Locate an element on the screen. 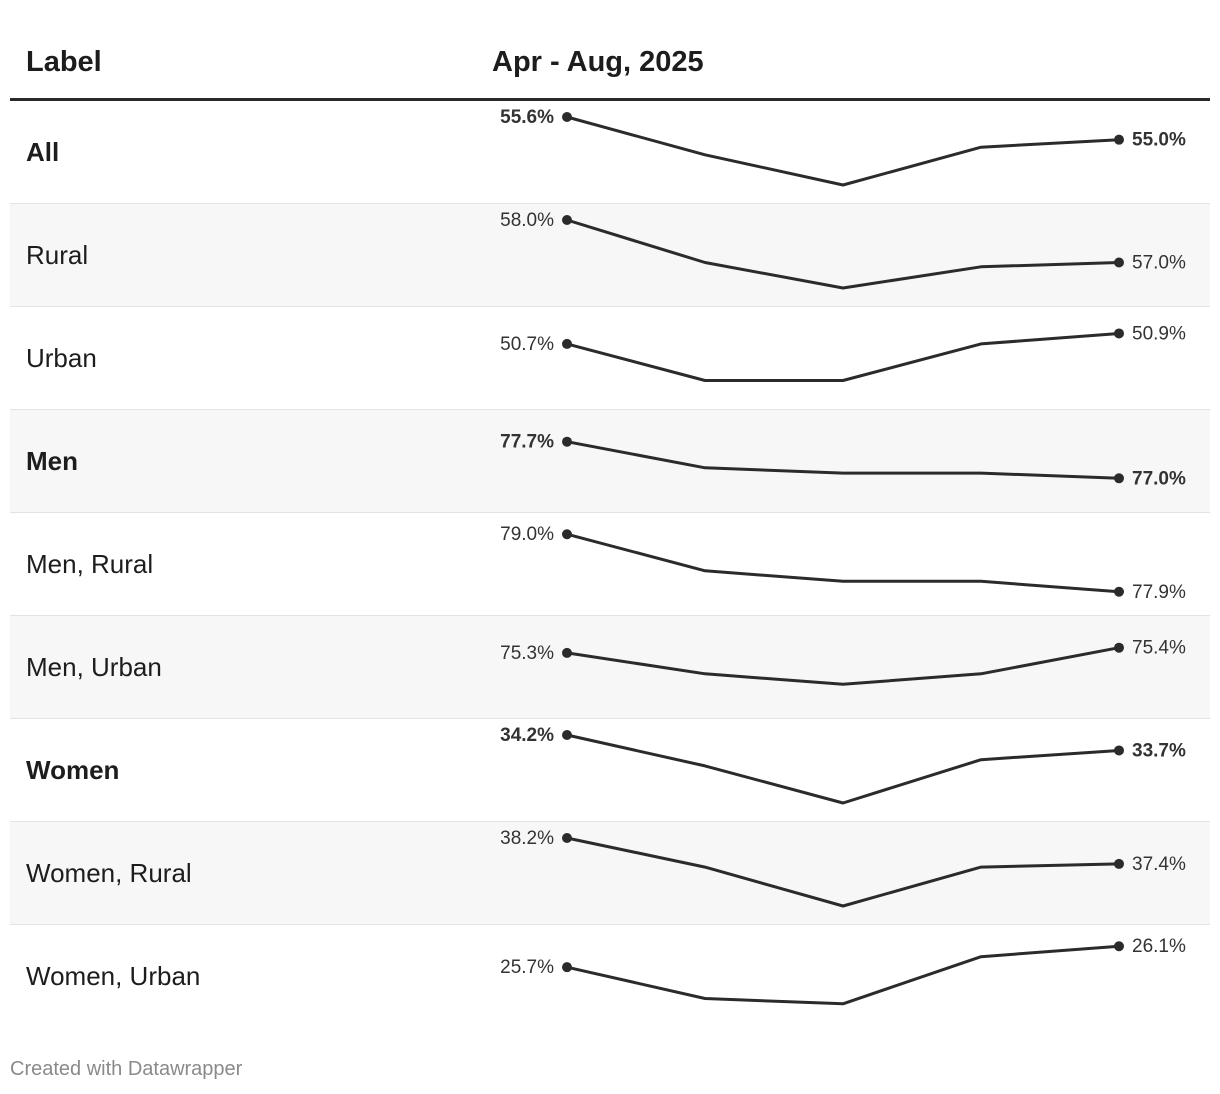  sparkline: 50.7% 50.9% is located at coordinates (843, 352).